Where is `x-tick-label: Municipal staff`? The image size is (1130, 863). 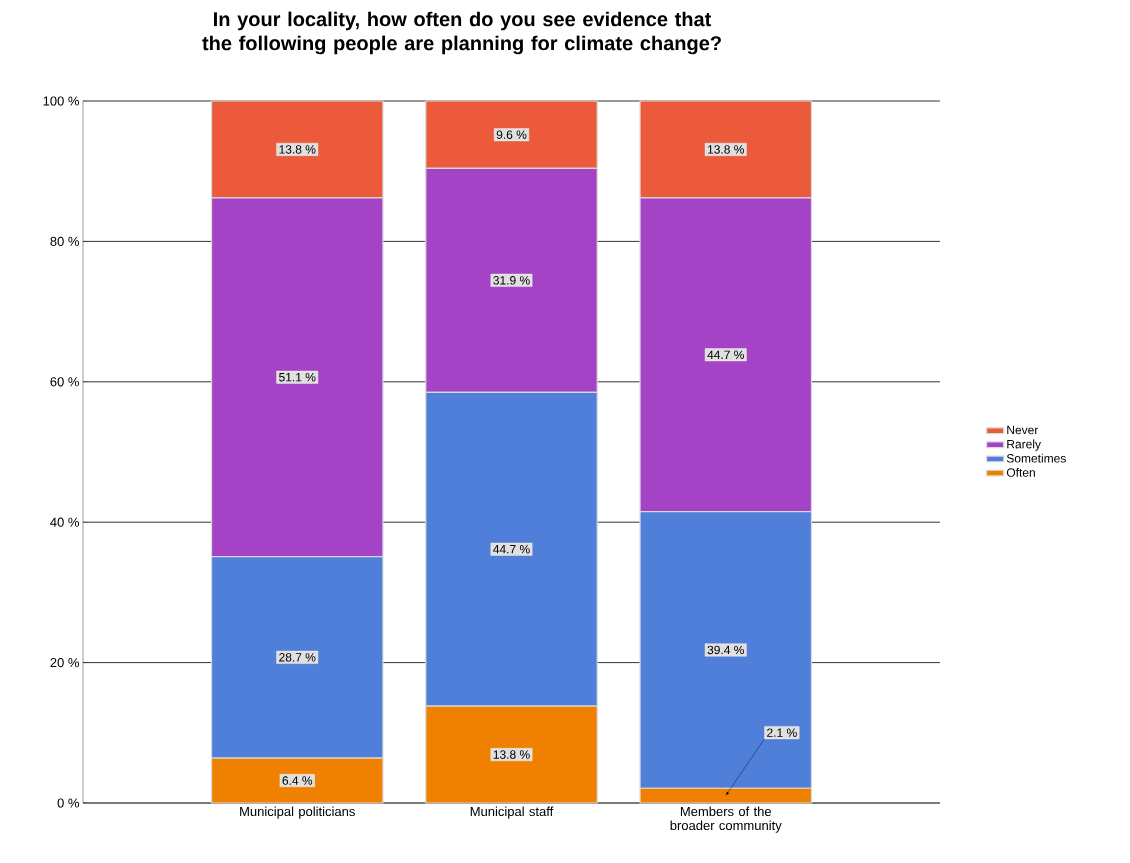
x-tick-label: Municipal staff is located at coordinates (512, 812).